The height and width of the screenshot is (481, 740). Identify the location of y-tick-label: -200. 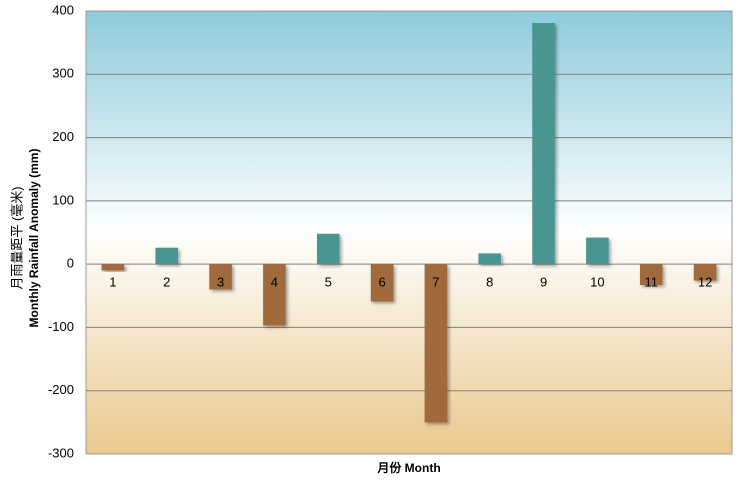
(61, 389).